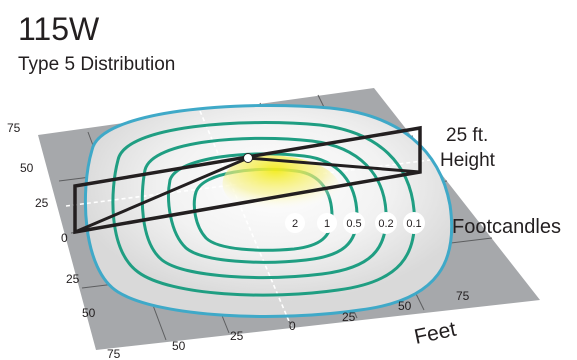 This screenshot has width=577, height=360. I want to click on badge-0.5, so click(354, 223).